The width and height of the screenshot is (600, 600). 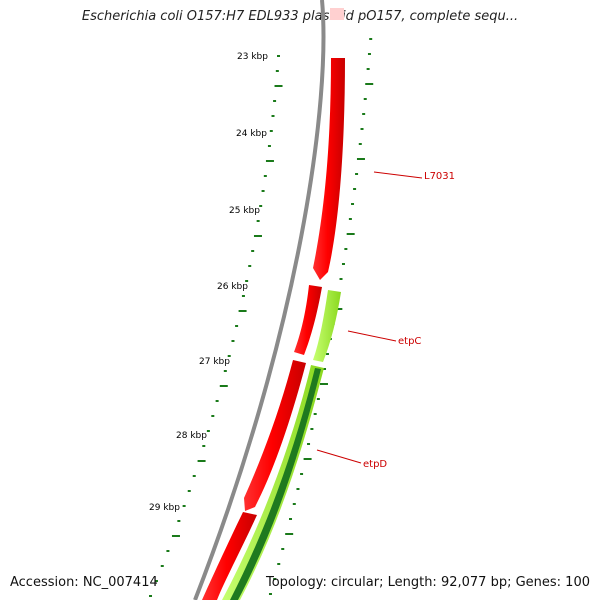 What do you see at coordinates (375, 464) in the screenshot?
I see `gene-label-etpD: etpD` at bounding box center [375, 464].